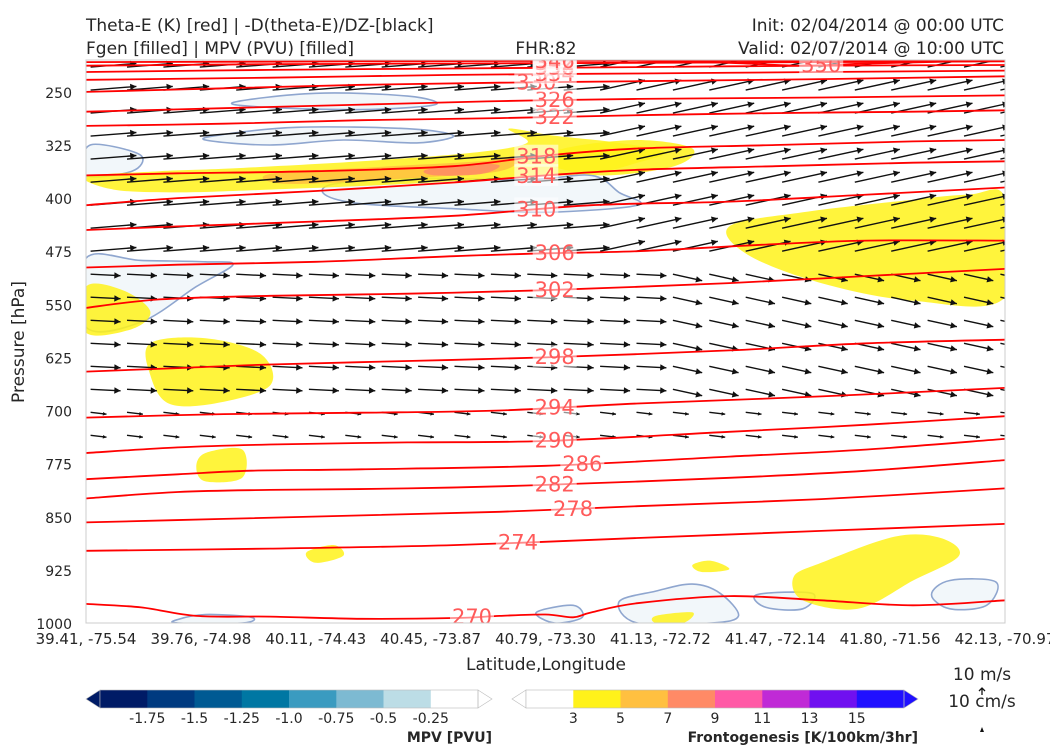 The image size is (1050, 750). What do you see at coordinates (58, 200) in the screenshot?
I see `y-tick-label: 400` at bounding box center [58, 200].